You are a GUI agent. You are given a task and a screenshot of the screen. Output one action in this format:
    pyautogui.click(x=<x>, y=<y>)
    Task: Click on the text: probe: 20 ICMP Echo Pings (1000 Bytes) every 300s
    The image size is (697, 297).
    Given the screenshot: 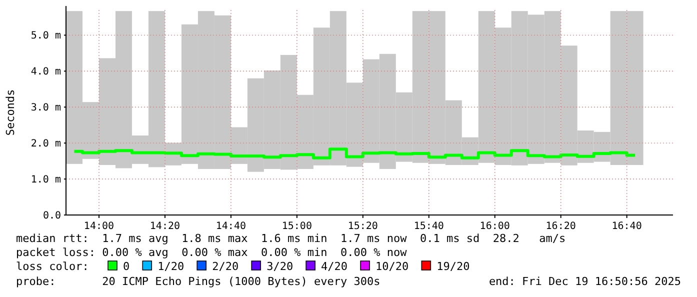 What is the action you would take?
    pyautogui.click(x=198, y=281)
    